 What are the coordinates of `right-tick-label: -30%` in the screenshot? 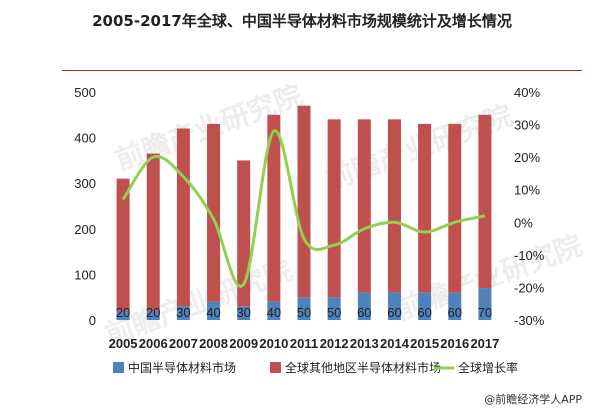 It's located at (529, 320).